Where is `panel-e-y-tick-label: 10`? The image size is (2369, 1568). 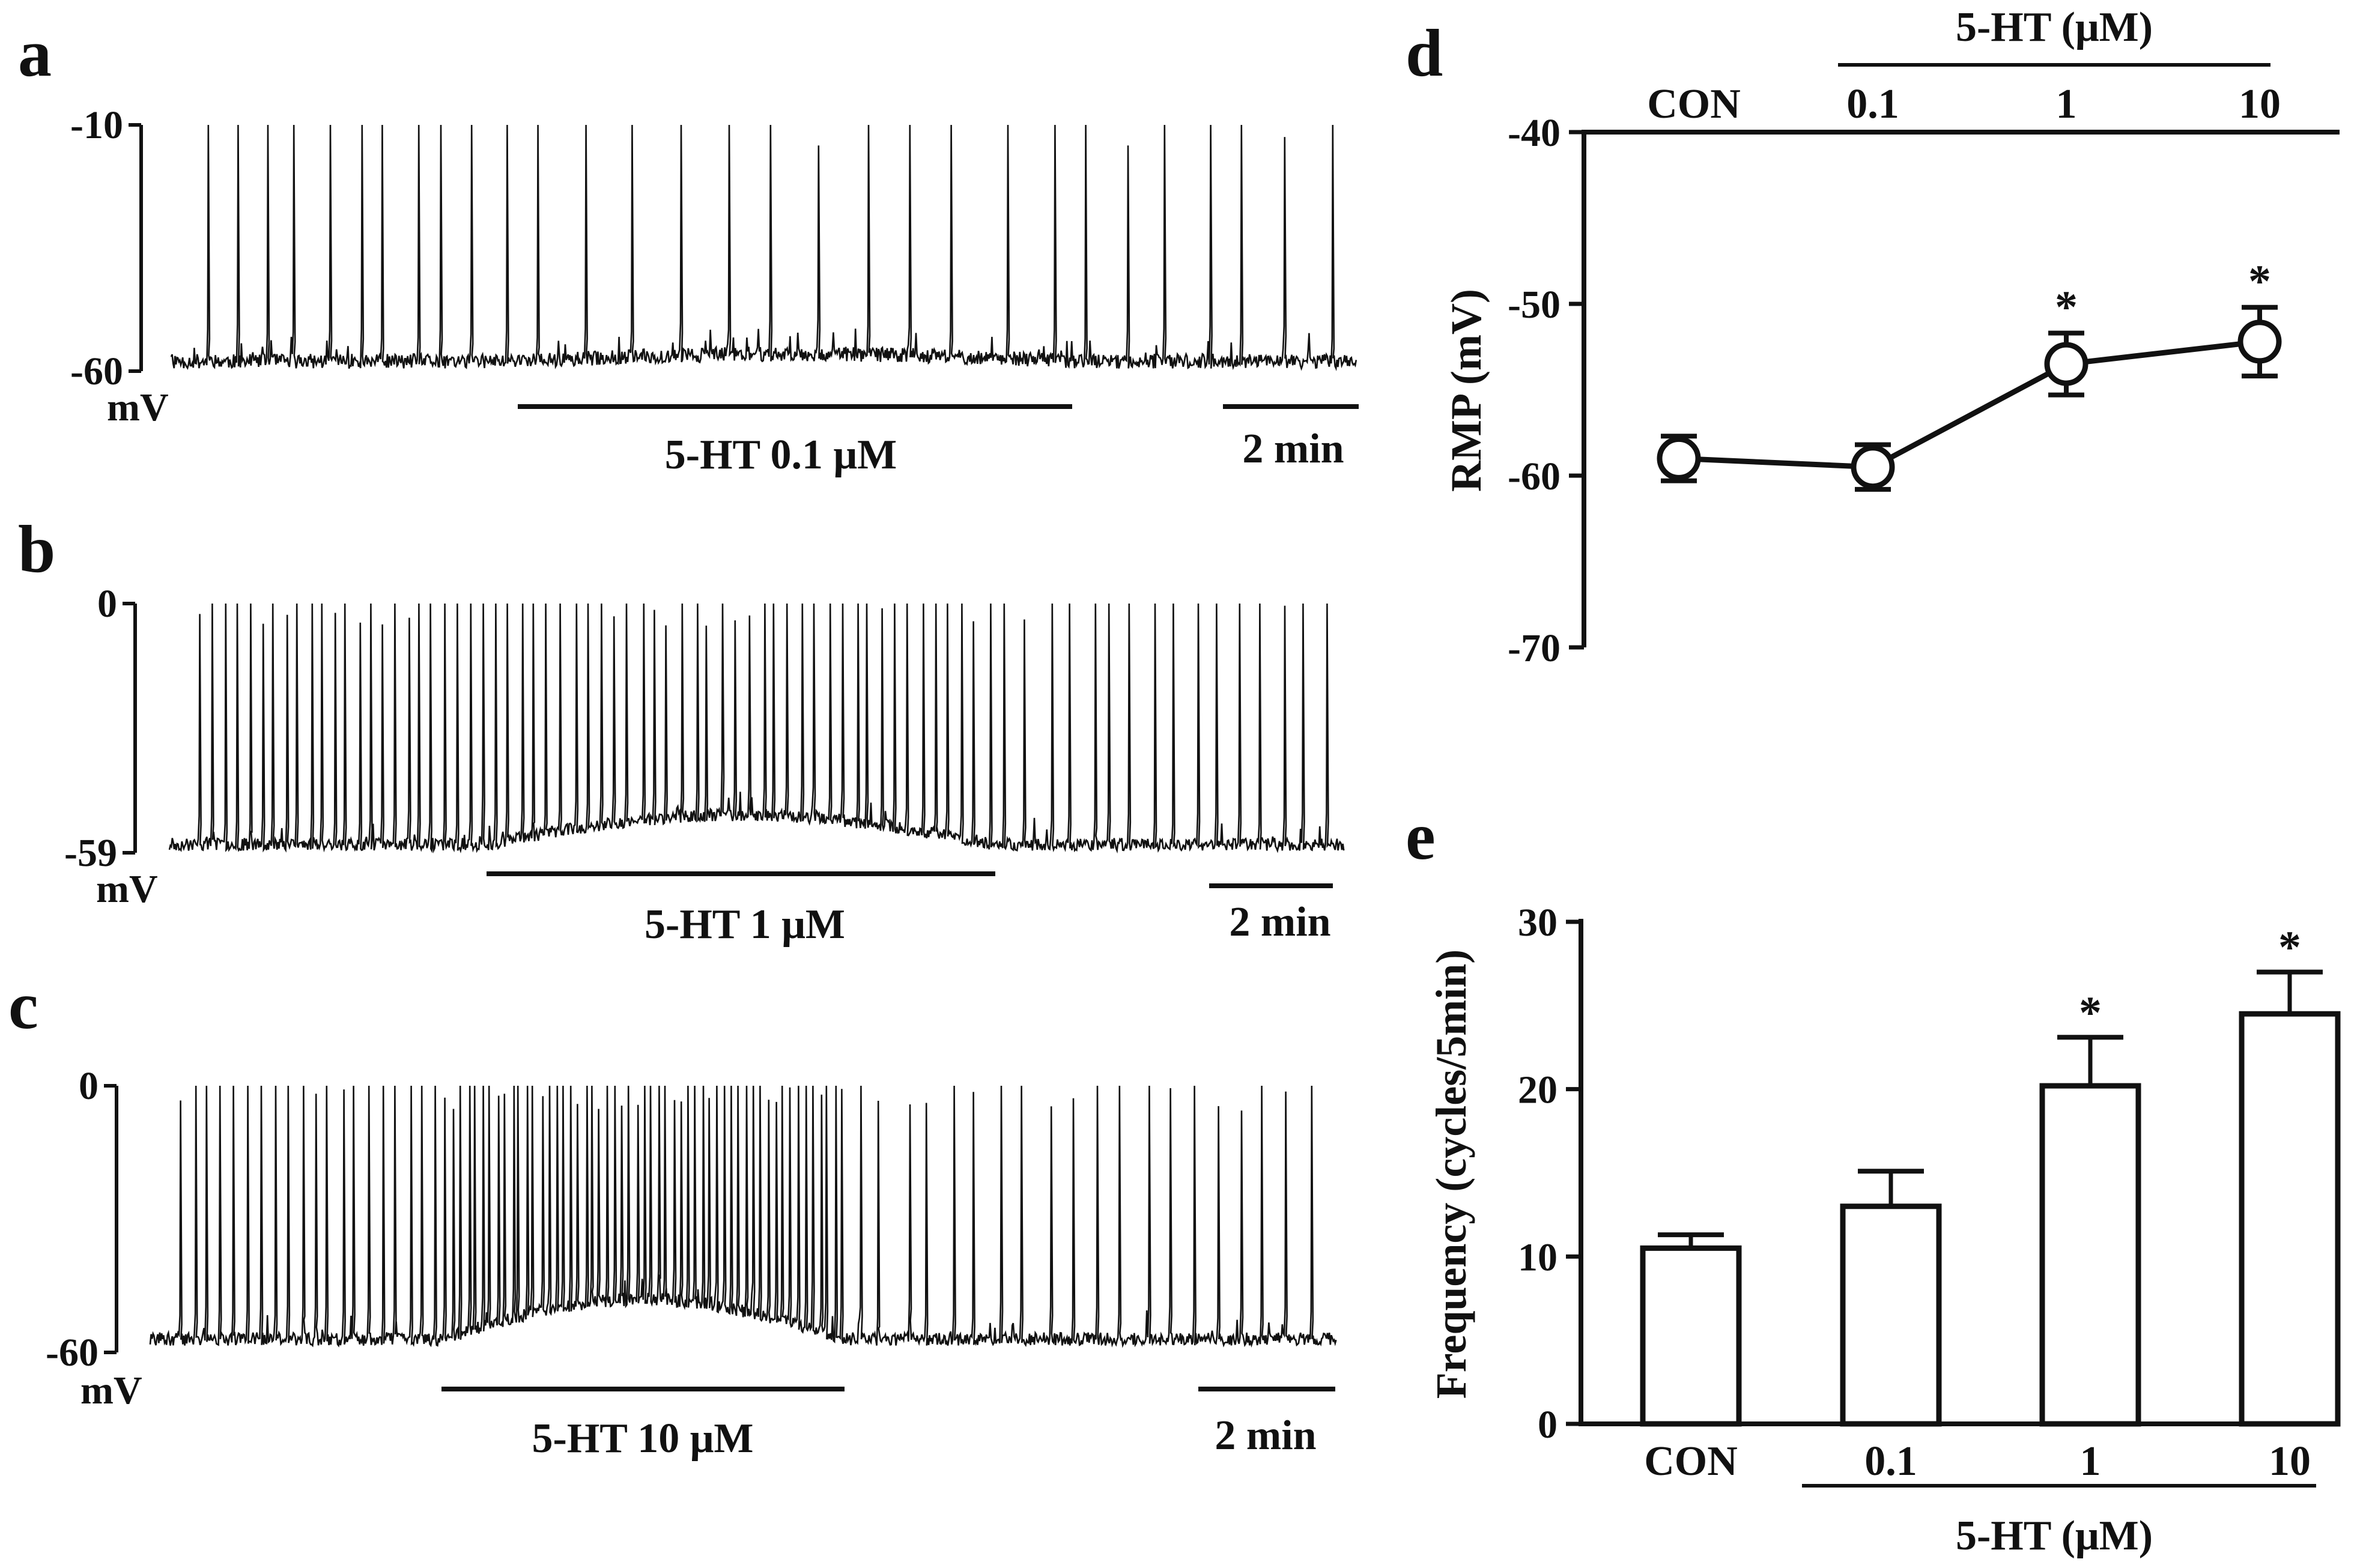 panel-e-y-tick-label: 10 is located at coordinates (1538, 1257).